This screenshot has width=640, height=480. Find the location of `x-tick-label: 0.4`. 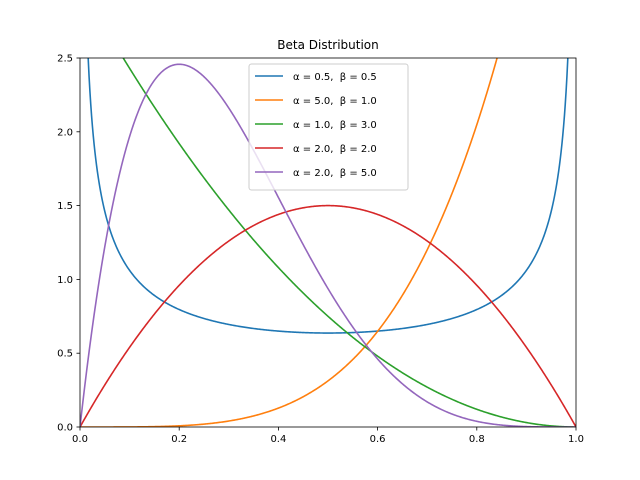

x-tick-label: 0.4 is located at coordinates (278, 439).